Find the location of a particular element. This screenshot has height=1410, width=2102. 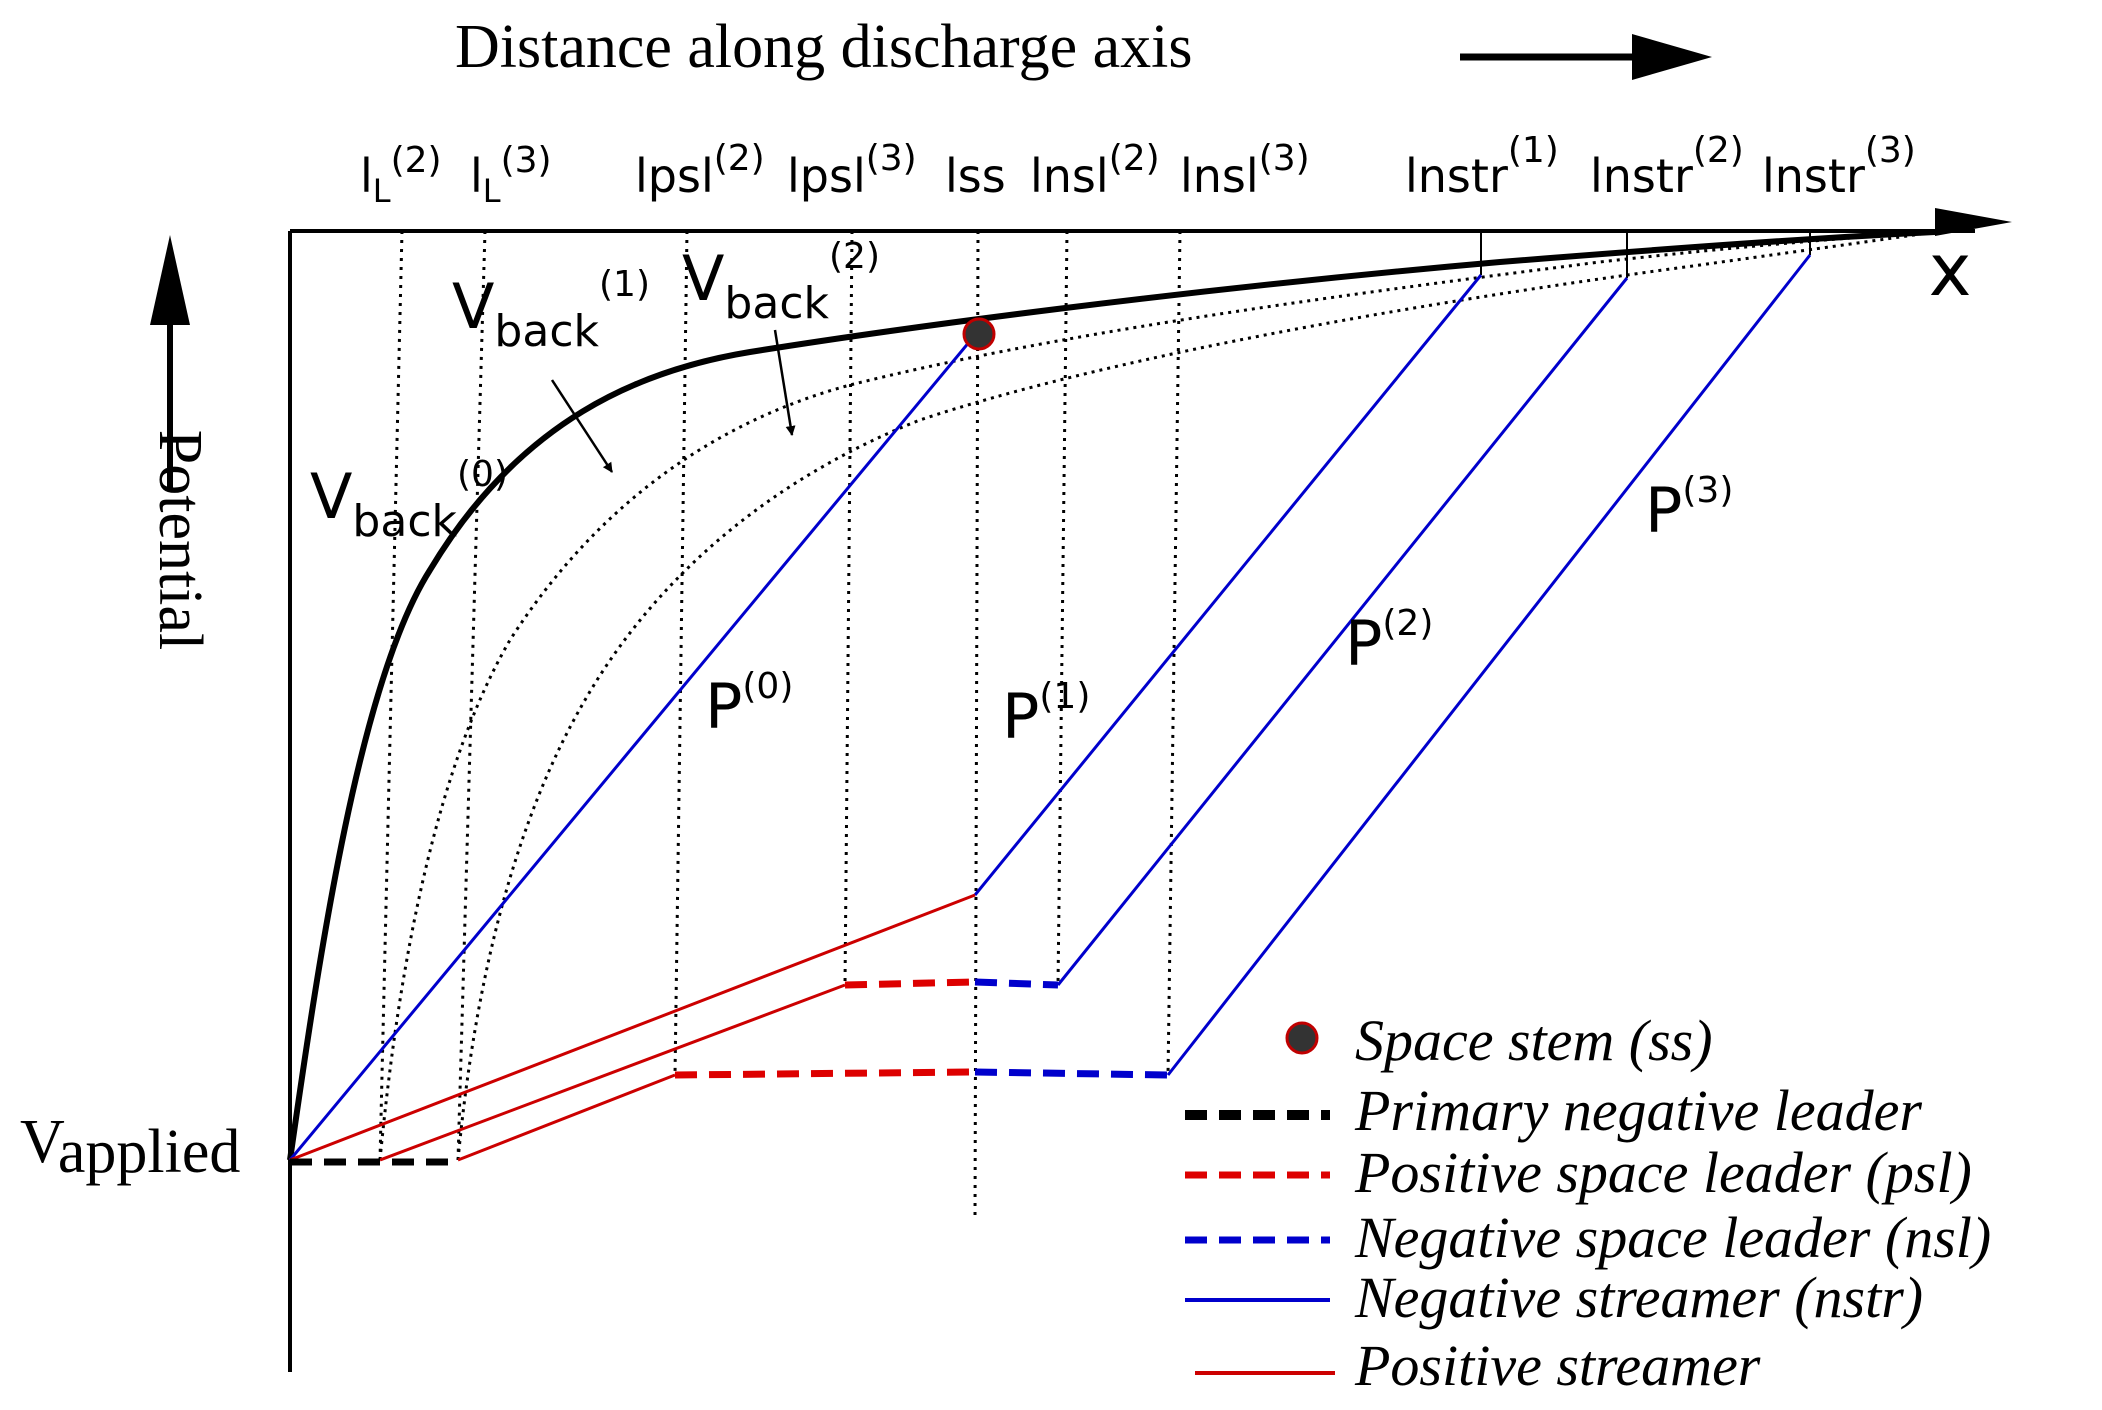

p0-label: P(0) is located at coordinates (749, 704).